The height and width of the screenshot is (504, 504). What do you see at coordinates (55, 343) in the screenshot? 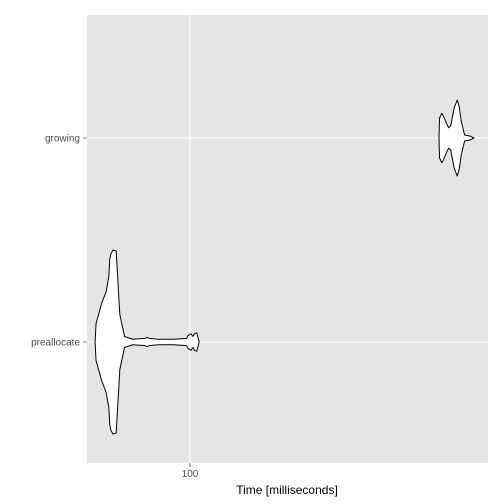
I see `y-tick-label-preallocate: preallocate` at bounding box center [55, 343].